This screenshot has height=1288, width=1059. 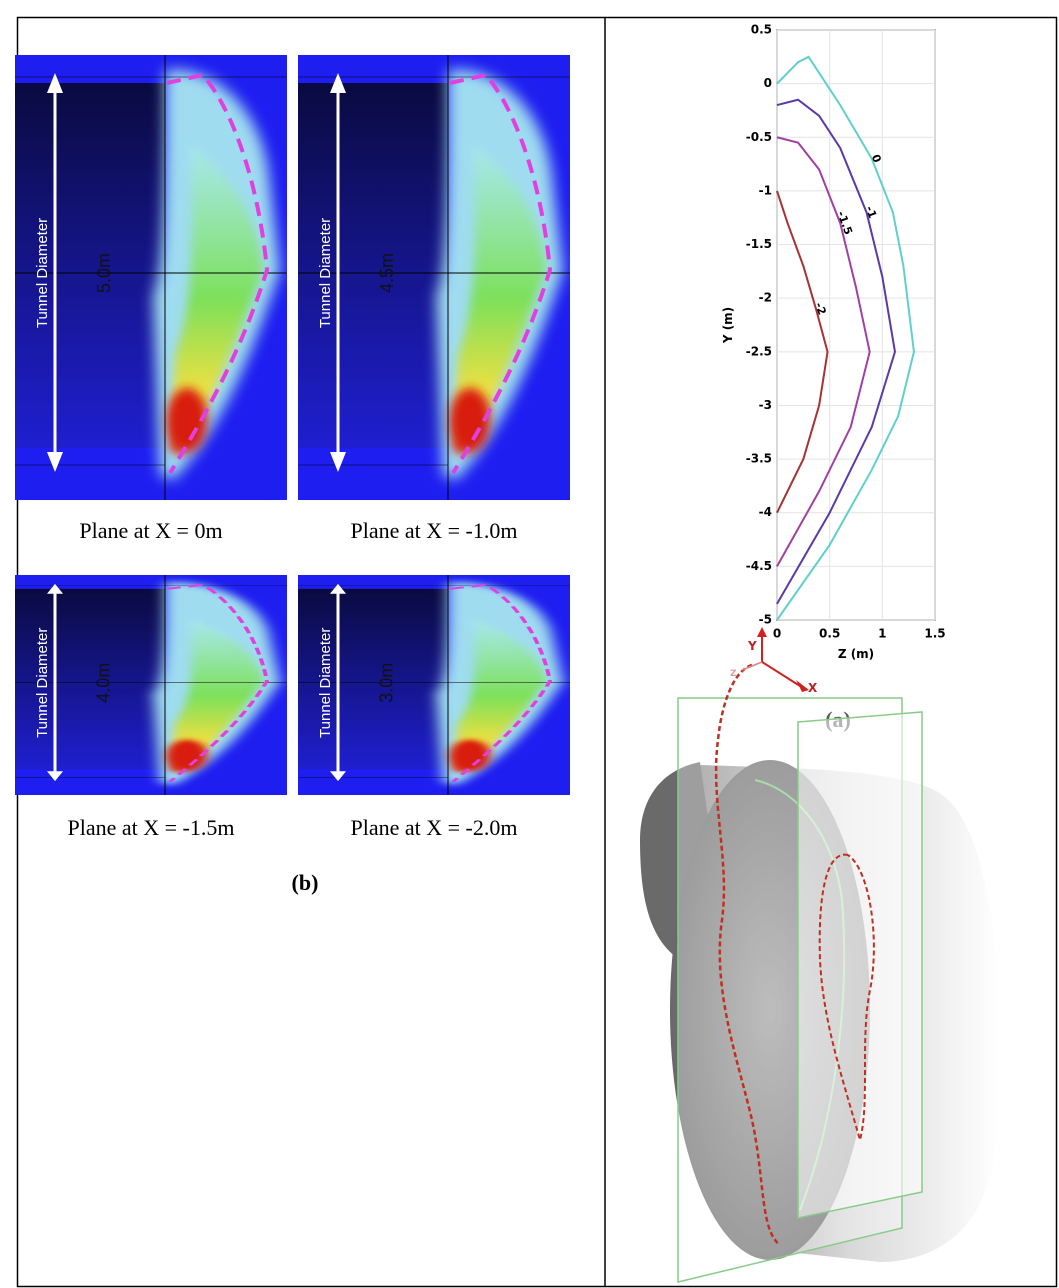 I want to click on y-tick-label: -2, so click(x=765, y=298).